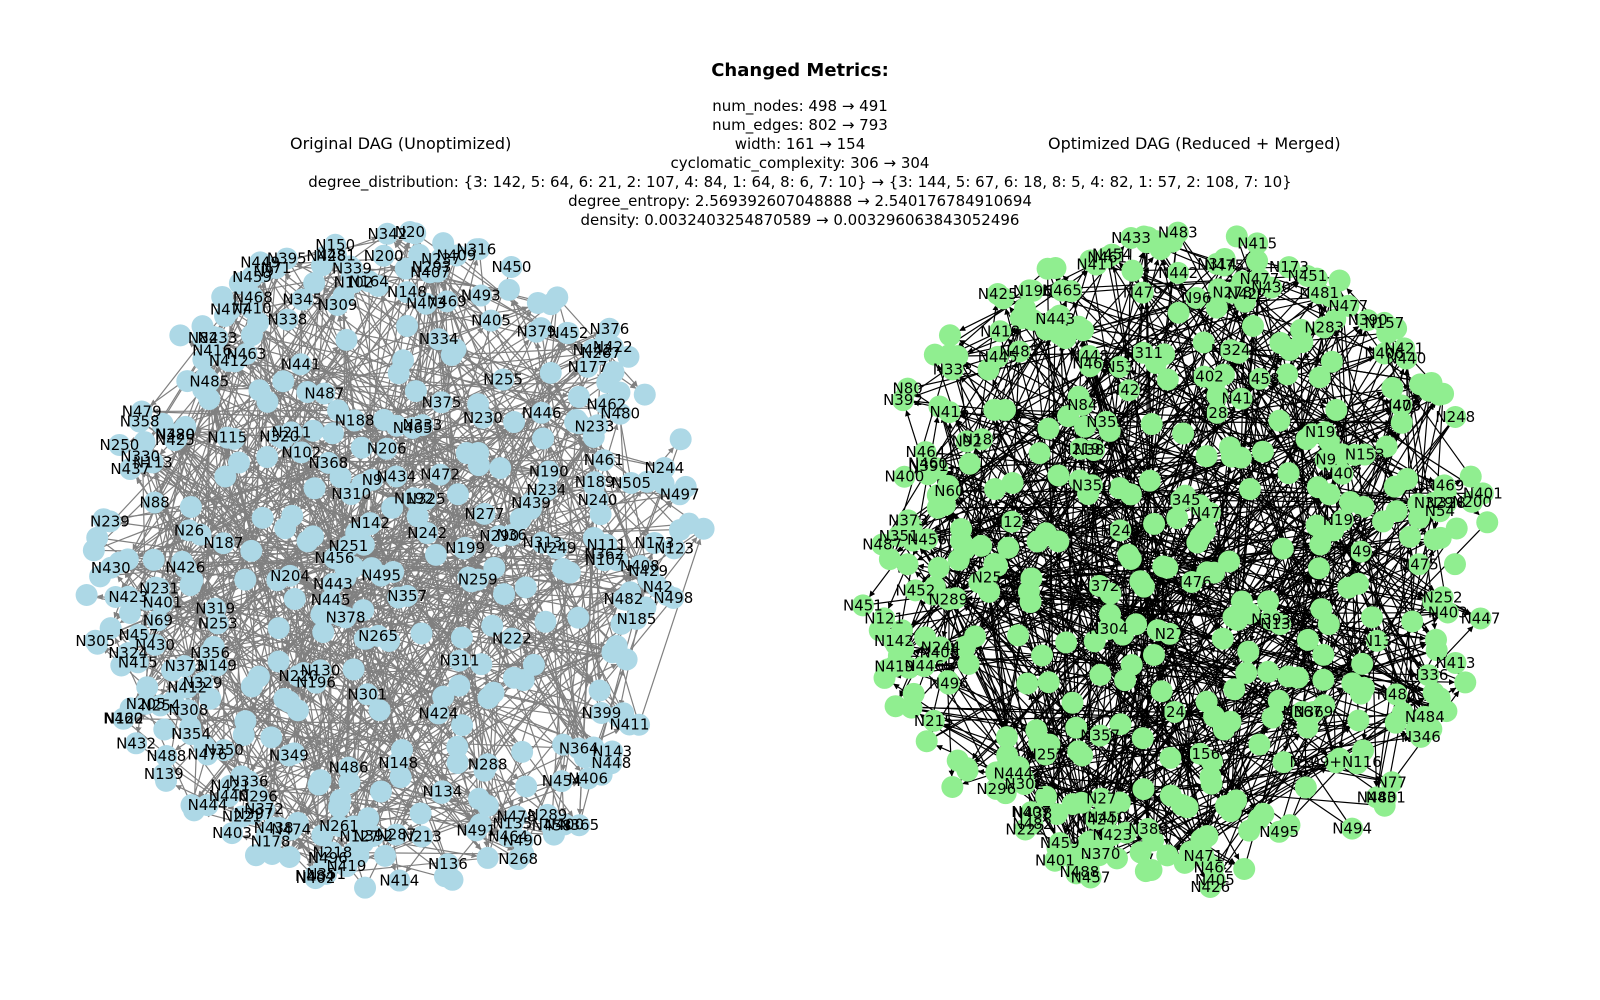 This screenshot has width=1600, height=1000. What do you see at coordinates (1210, 887) in the screenshot?
I see `node-label: N426` at bounding box center [1210, 887].